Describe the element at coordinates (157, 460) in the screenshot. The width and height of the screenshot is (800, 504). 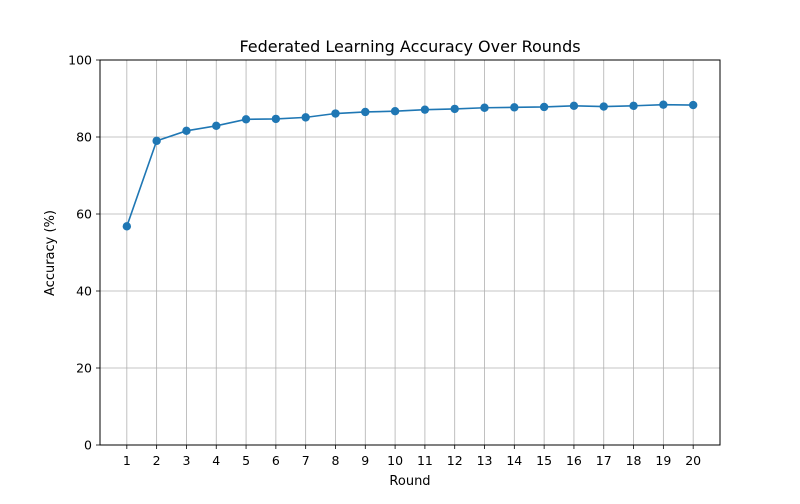
I see `x-tick-label: 2` at that location.